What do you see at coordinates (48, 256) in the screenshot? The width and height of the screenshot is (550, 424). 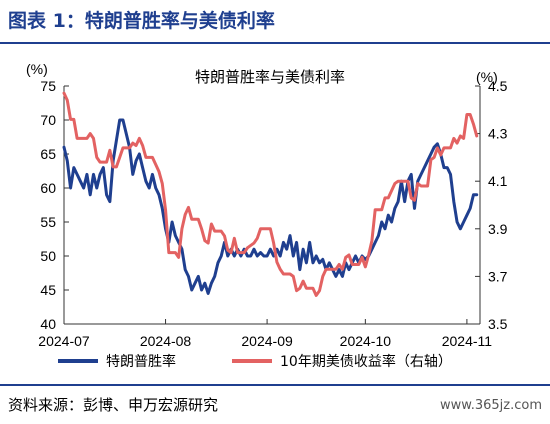 I see `left-tick-label: 50` at bounding box center [48, 256].